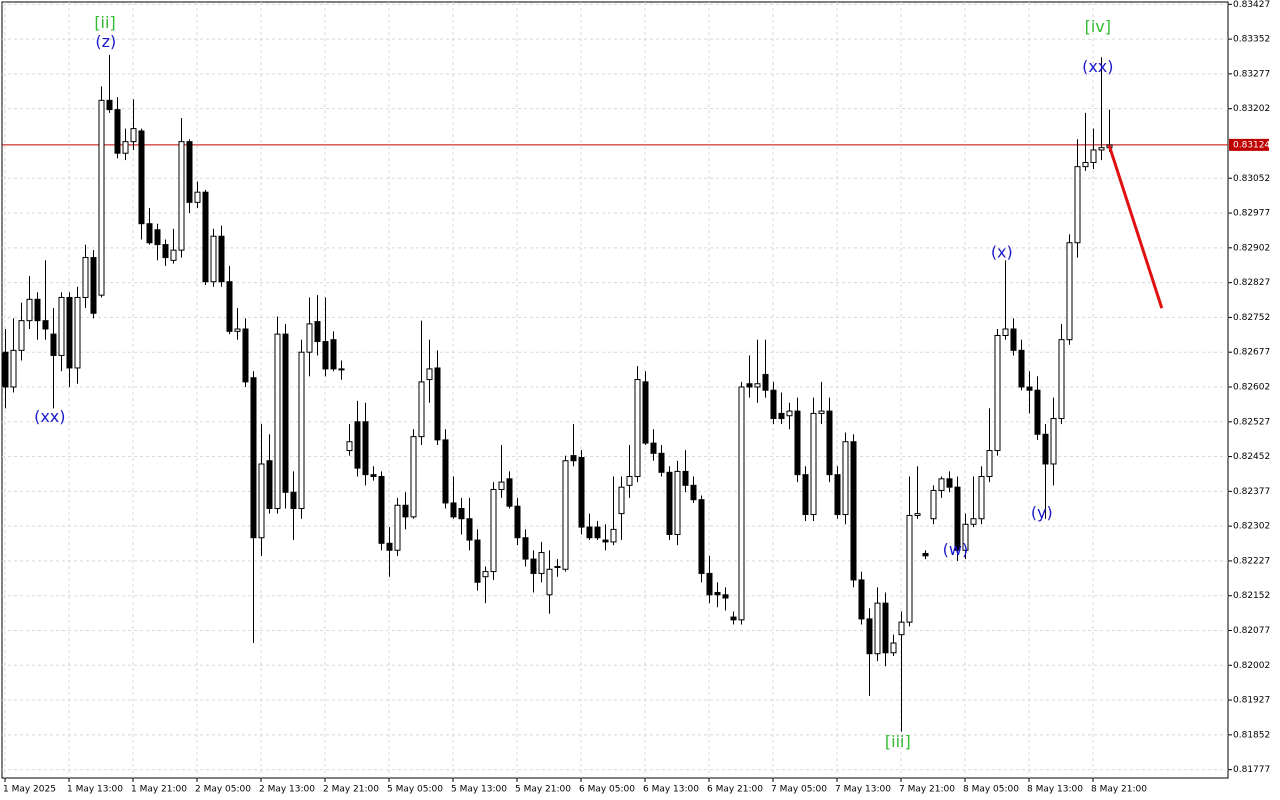 This screenshot has height=800, width=1280. What do you see at coordinates (1055, 790) in the screenshot?
I see `x-tick-label: 8 May 13:00` at bounding box center [1055, 790].